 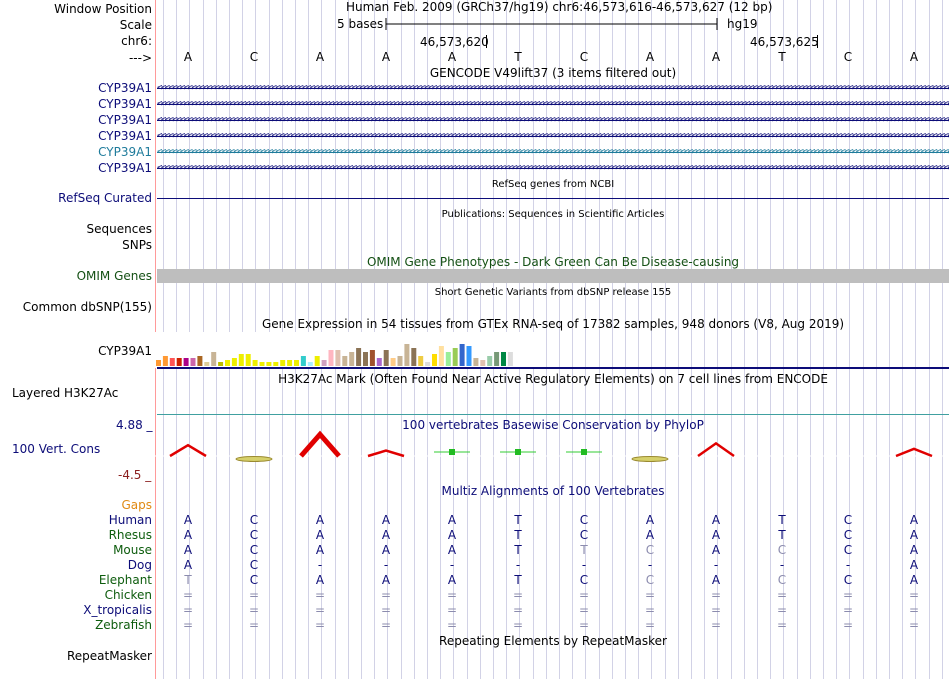 What do you see at coordinates (132, 550) in the screenshot?
I see `species-label: Mouse` at bounding box center [132, 550].